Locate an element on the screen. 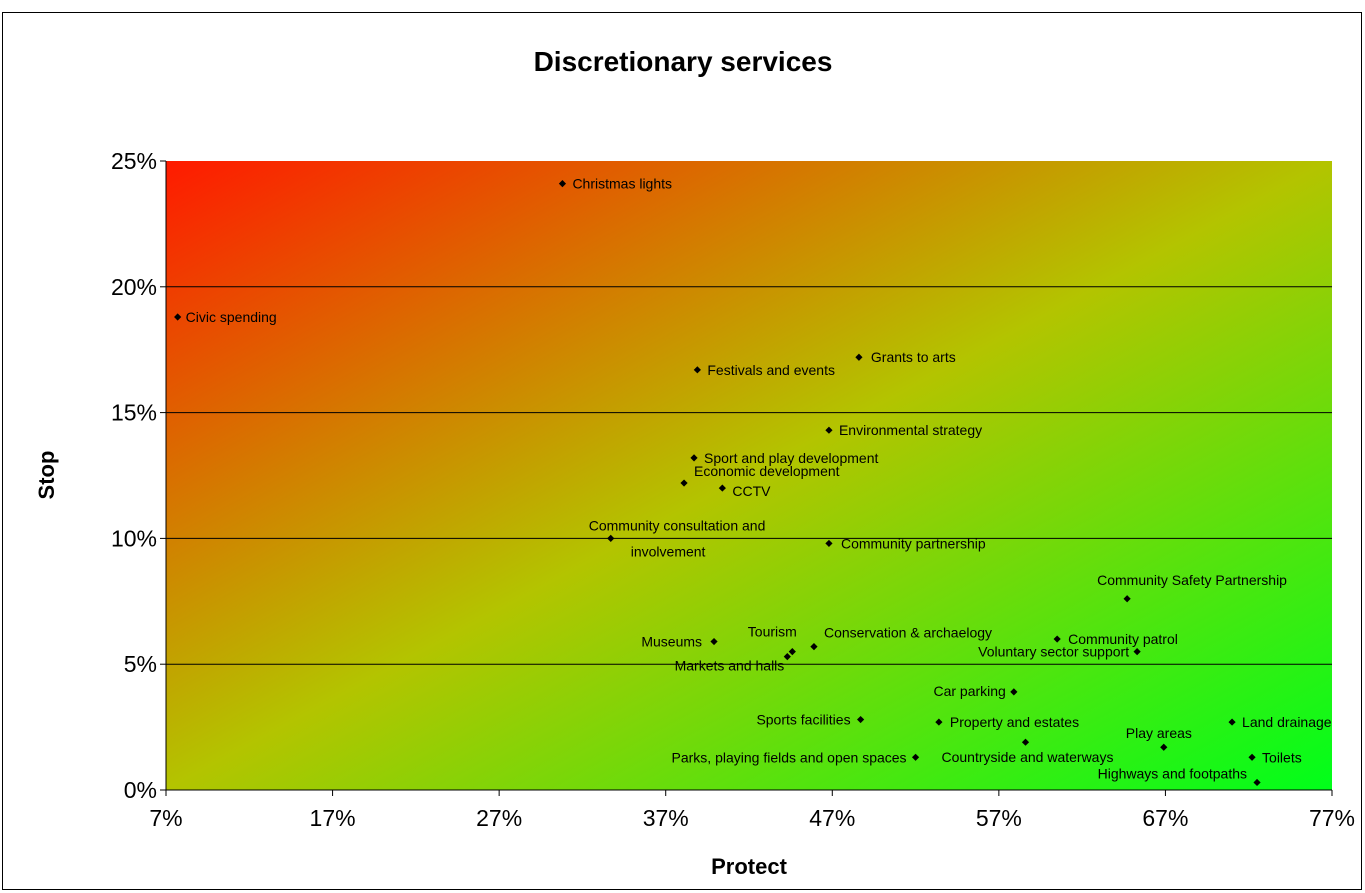 This screenshot has height=893, width=1365. y-tick-label: 20% is located at coordinates (134, 287).